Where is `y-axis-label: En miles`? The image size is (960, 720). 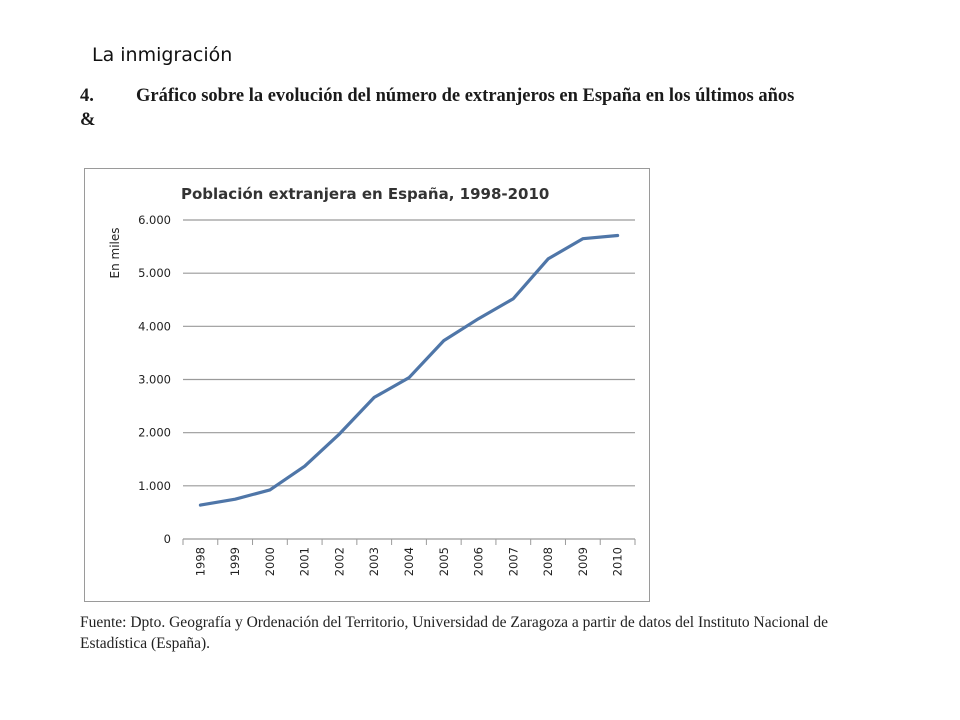
y-axis-label: En miles is located at coordinates (115, 253).